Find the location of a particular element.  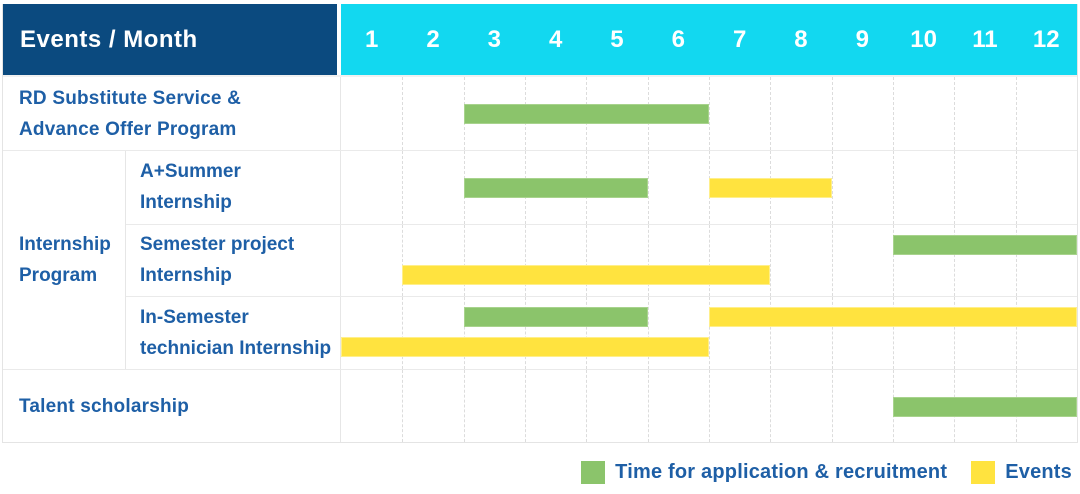

month-header-cell: 5 is located at coordinates (617, 39).